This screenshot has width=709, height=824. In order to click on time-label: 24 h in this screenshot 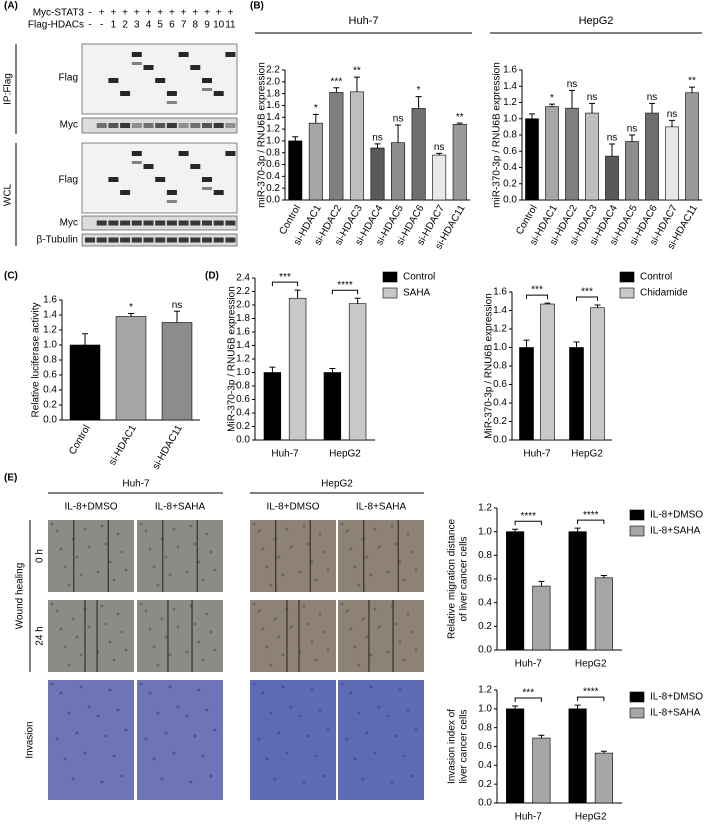, I will do `click(40, 635)`.